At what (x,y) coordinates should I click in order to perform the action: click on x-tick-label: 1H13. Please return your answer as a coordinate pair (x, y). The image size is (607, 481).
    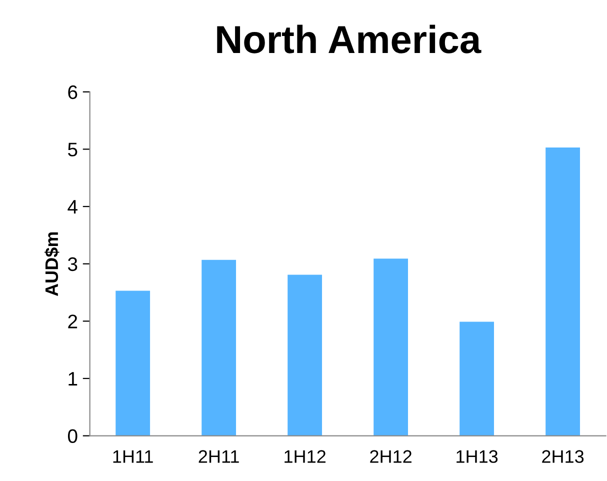
    Looking at the image, I should click on (477, 456).